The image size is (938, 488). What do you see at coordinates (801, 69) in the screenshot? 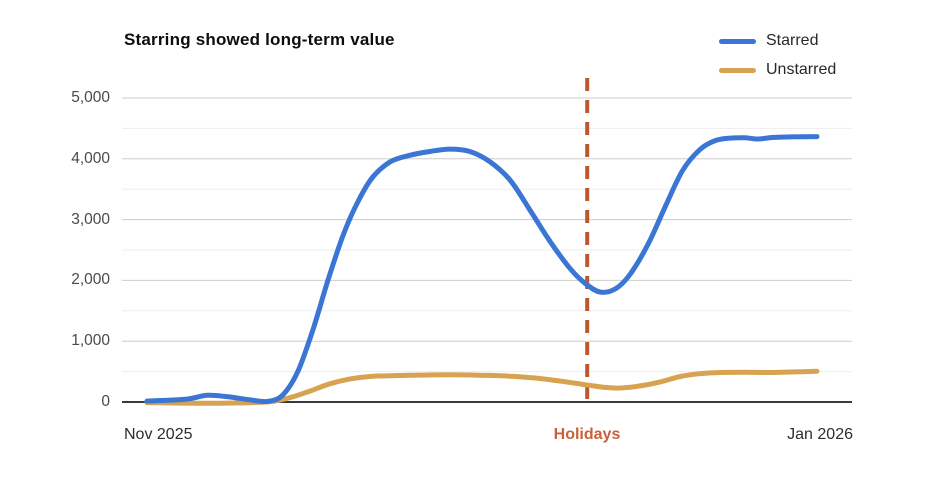
I see `legend-label-unstarred: Unstarred` at bounding box center [801, 69].